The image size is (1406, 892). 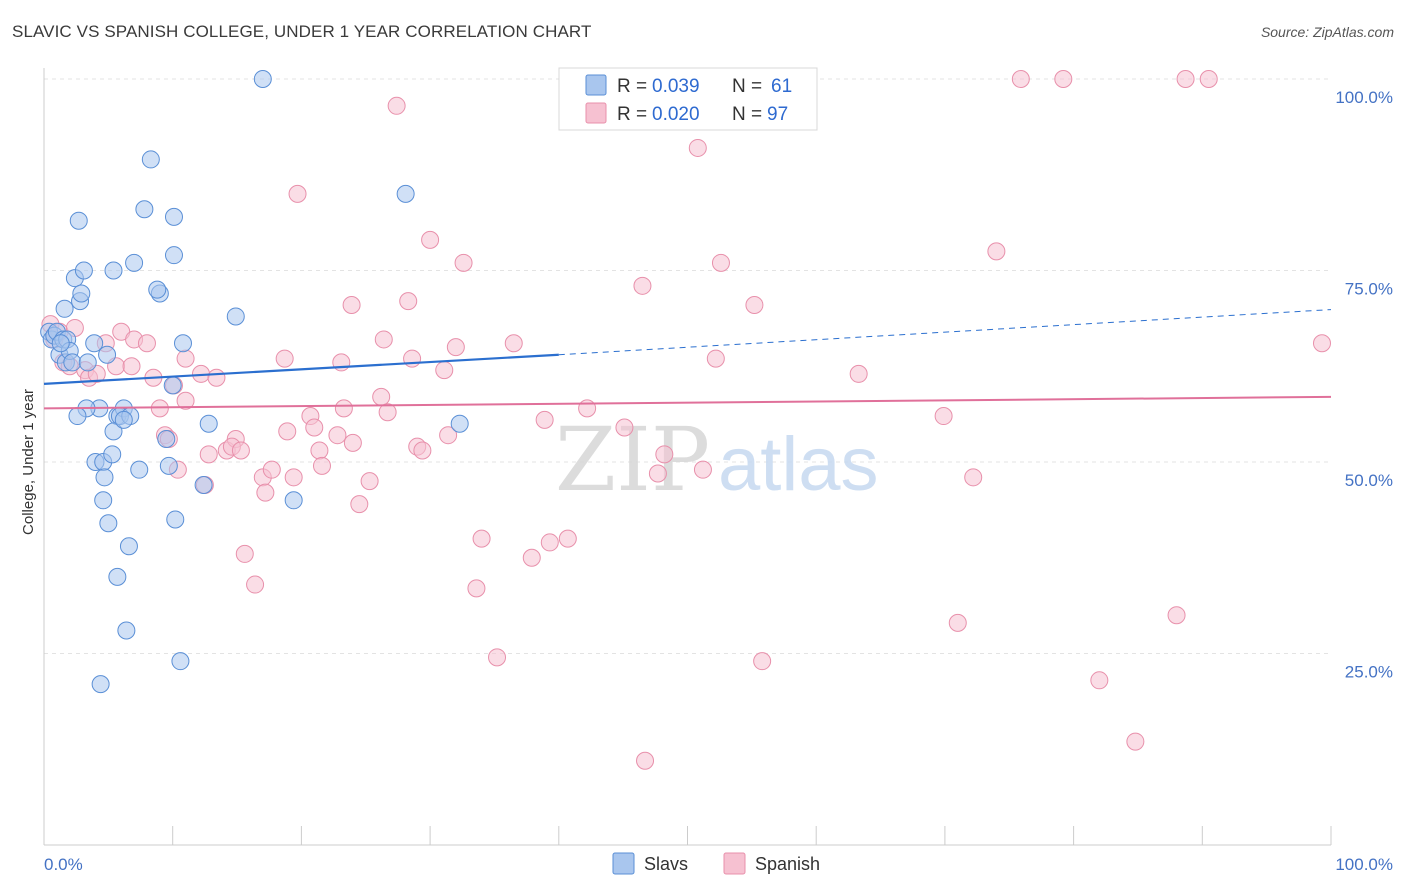 I want to click on y-tick-labels: 25.0% 50.0% 75.0% 100.0%, so click(x=1364, y=385).